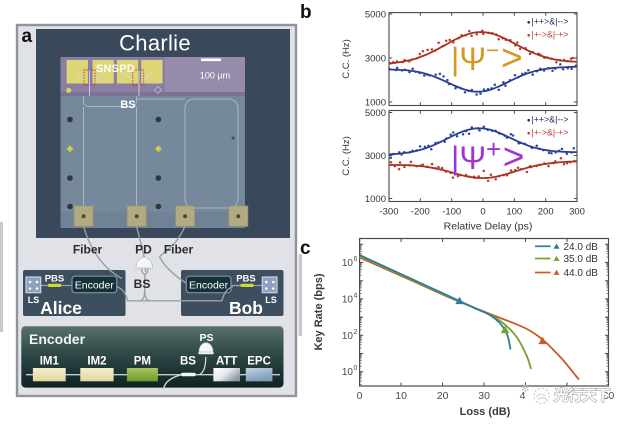 This screenshot has height=426, width=640. Describe the element at coordinates (443, 396) in the screenshot. I see `svg-text: 20` at that location.